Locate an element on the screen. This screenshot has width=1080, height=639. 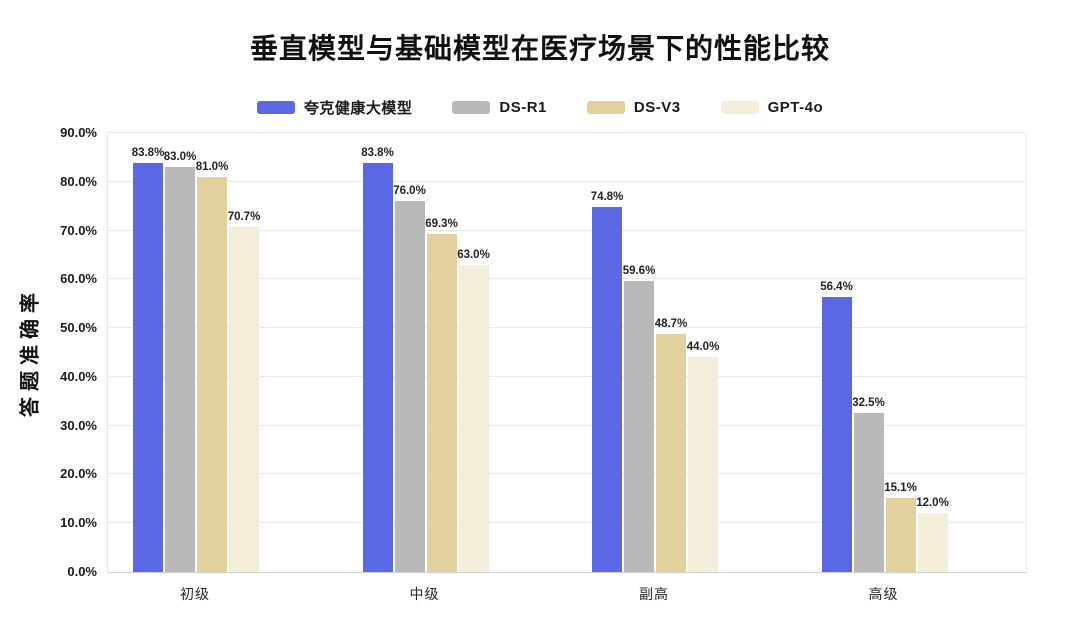
bar-value-label: 81.0% is located at coordinates (212, 166).